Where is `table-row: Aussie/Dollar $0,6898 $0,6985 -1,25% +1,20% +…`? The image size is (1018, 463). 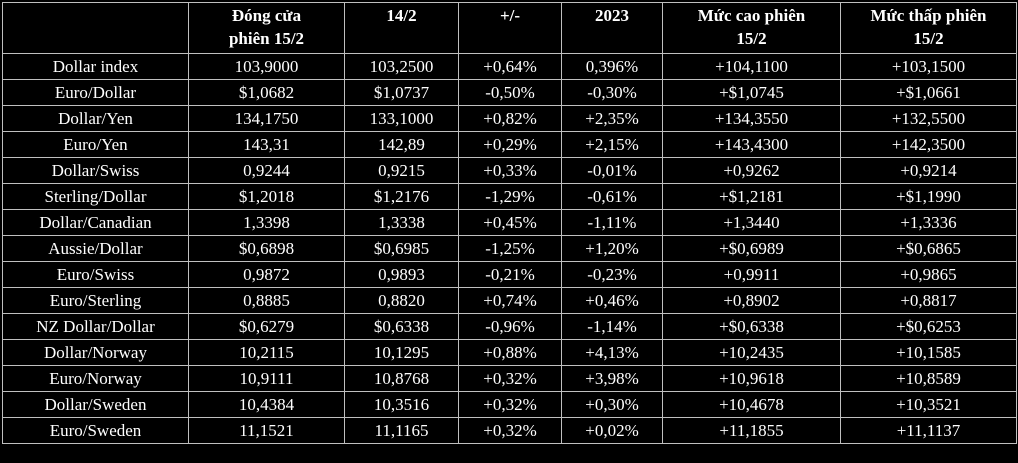
table-row: Aussie/Dollar $0,6898 $0,6985 -1,25% +1,20% +… is located at coordinates (509, 248).